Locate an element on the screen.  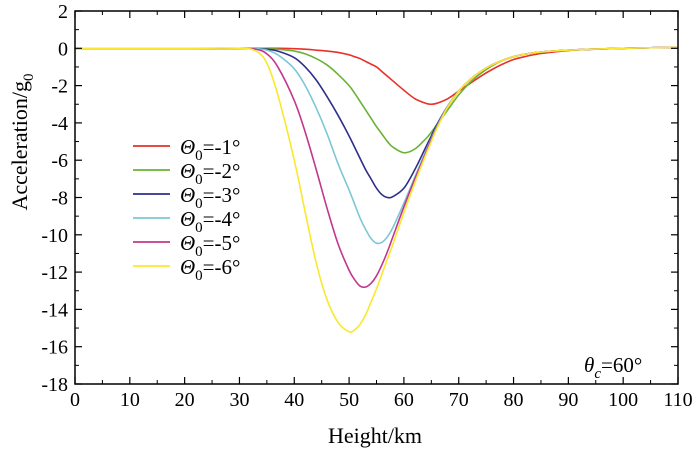
y-axis-title: Acceleration/g0 is located at coordinates (22, 142).